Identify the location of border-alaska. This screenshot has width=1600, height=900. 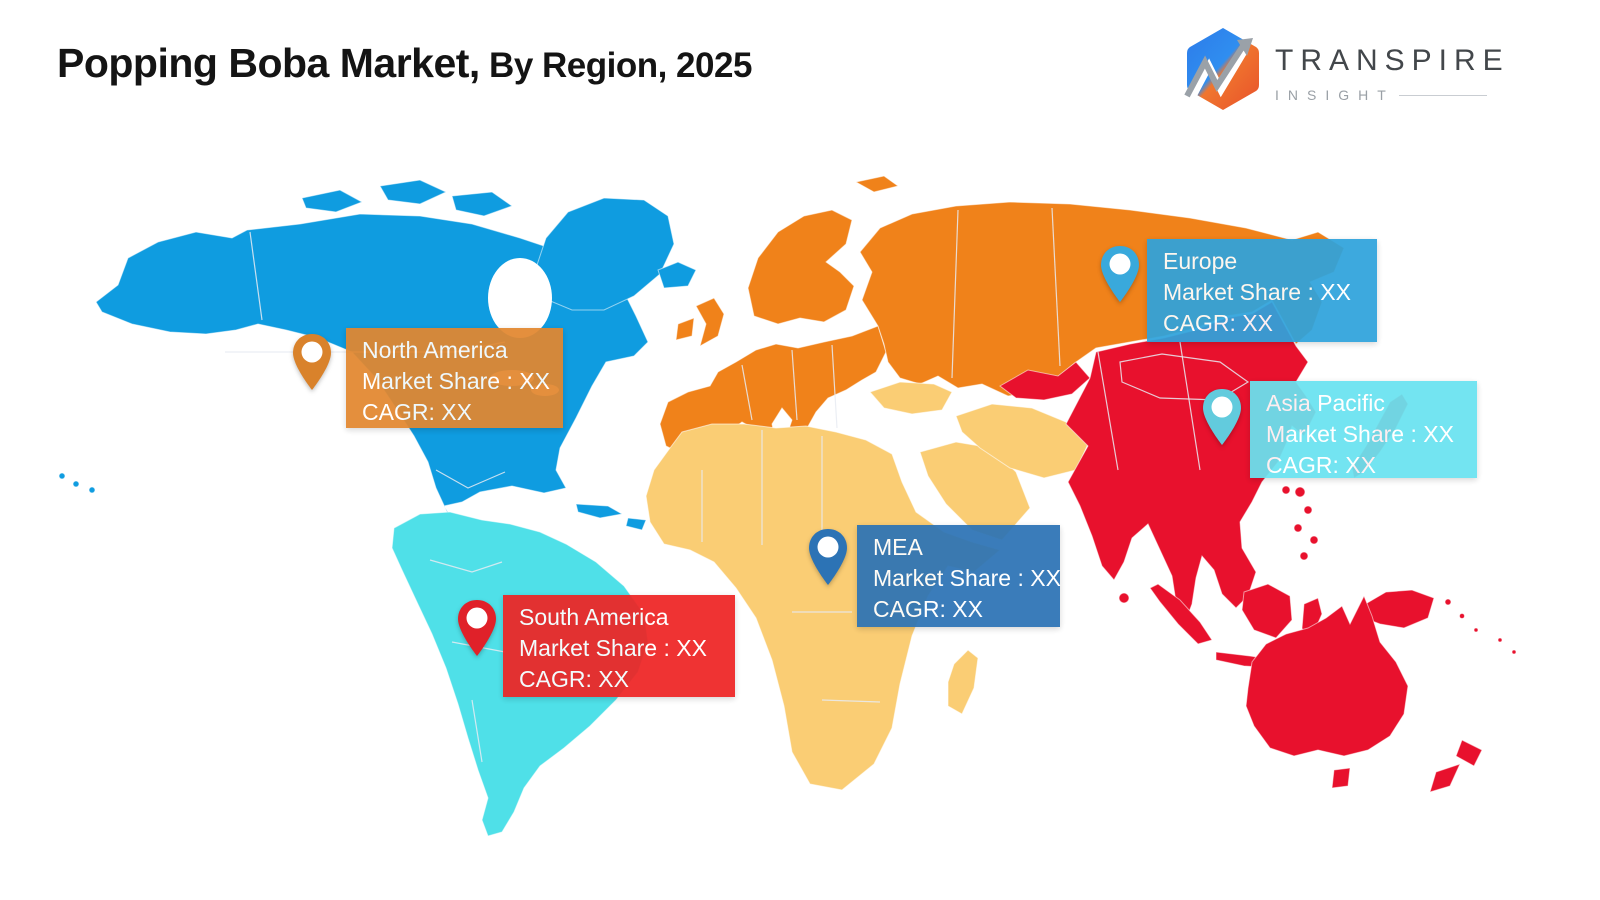
(256, 276).